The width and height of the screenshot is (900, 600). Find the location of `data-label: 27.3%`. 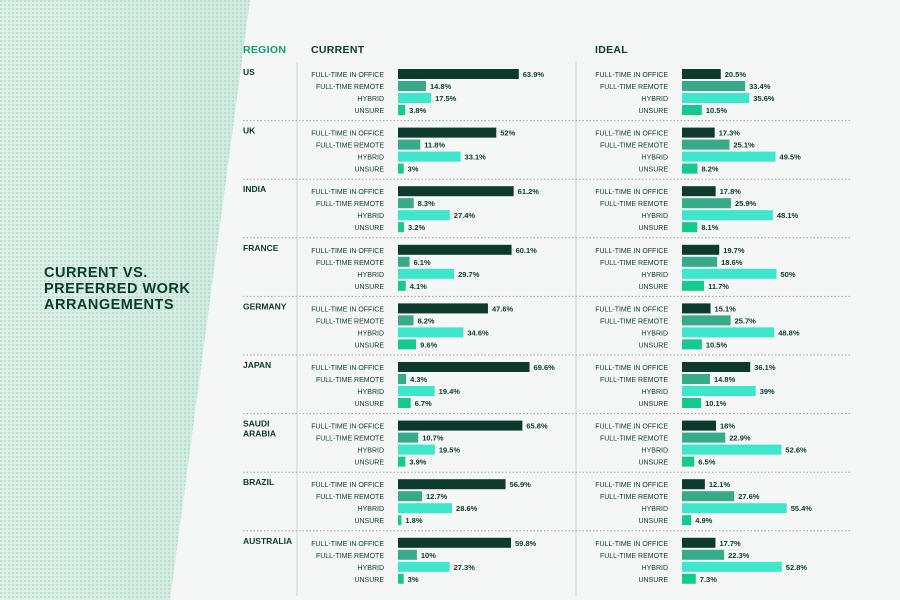

data-label: 27.3% is located at coordinates (465, 567).